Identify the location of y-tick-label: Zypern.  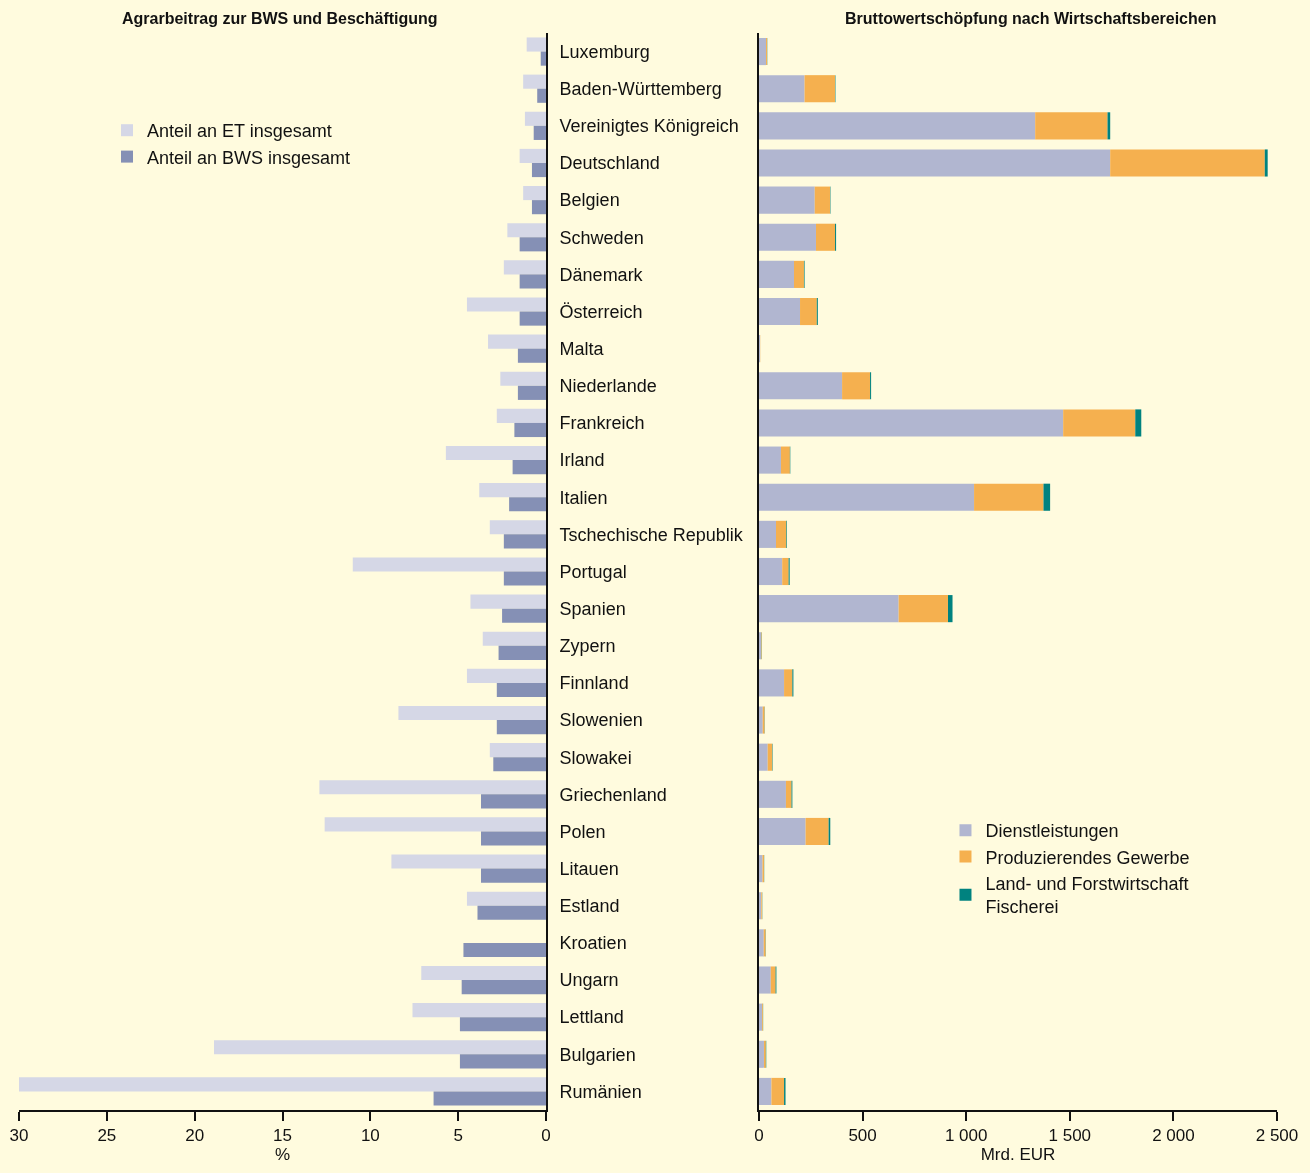
(587, 646).